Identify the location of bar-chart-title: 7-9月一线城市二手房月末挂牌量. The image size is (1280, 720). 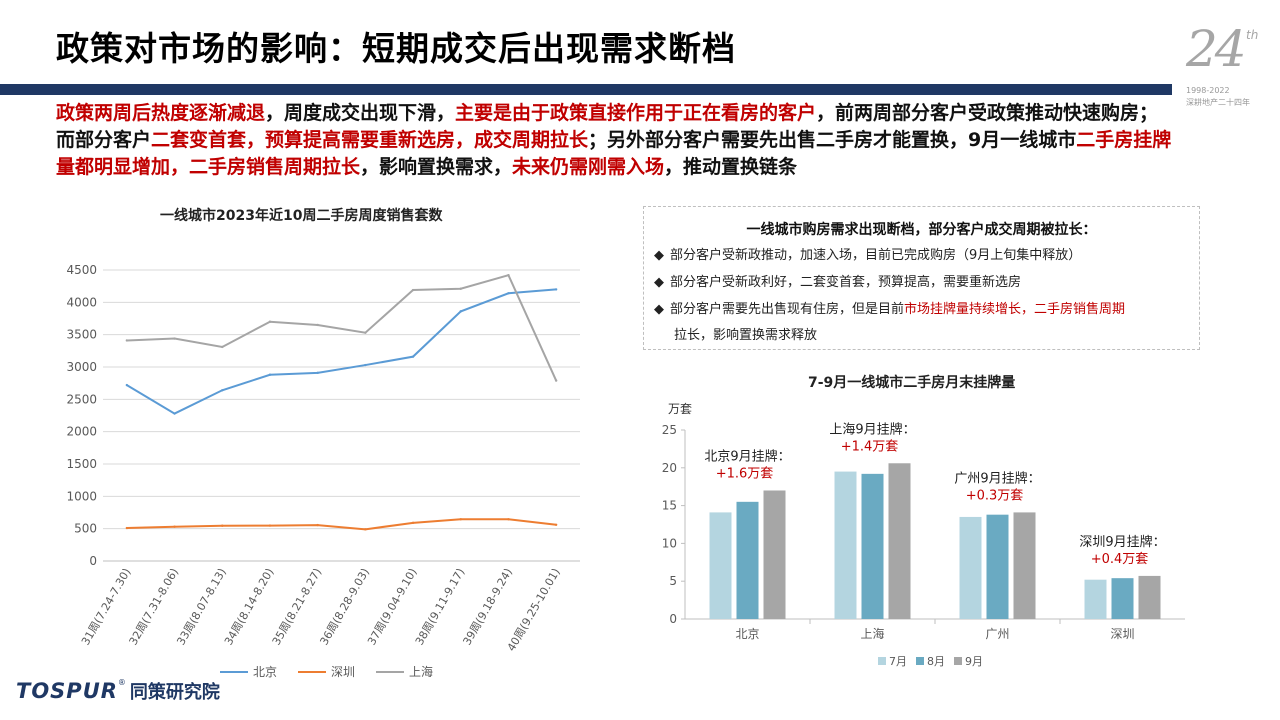
(912, 383).